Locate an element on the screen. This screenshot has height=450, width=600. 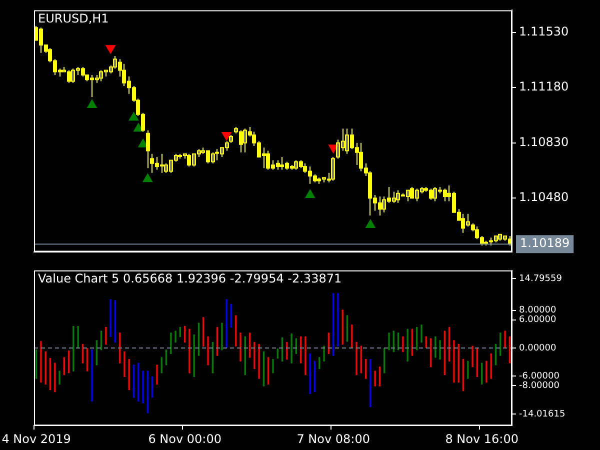
candlestick is located at coordinates (333, 169).